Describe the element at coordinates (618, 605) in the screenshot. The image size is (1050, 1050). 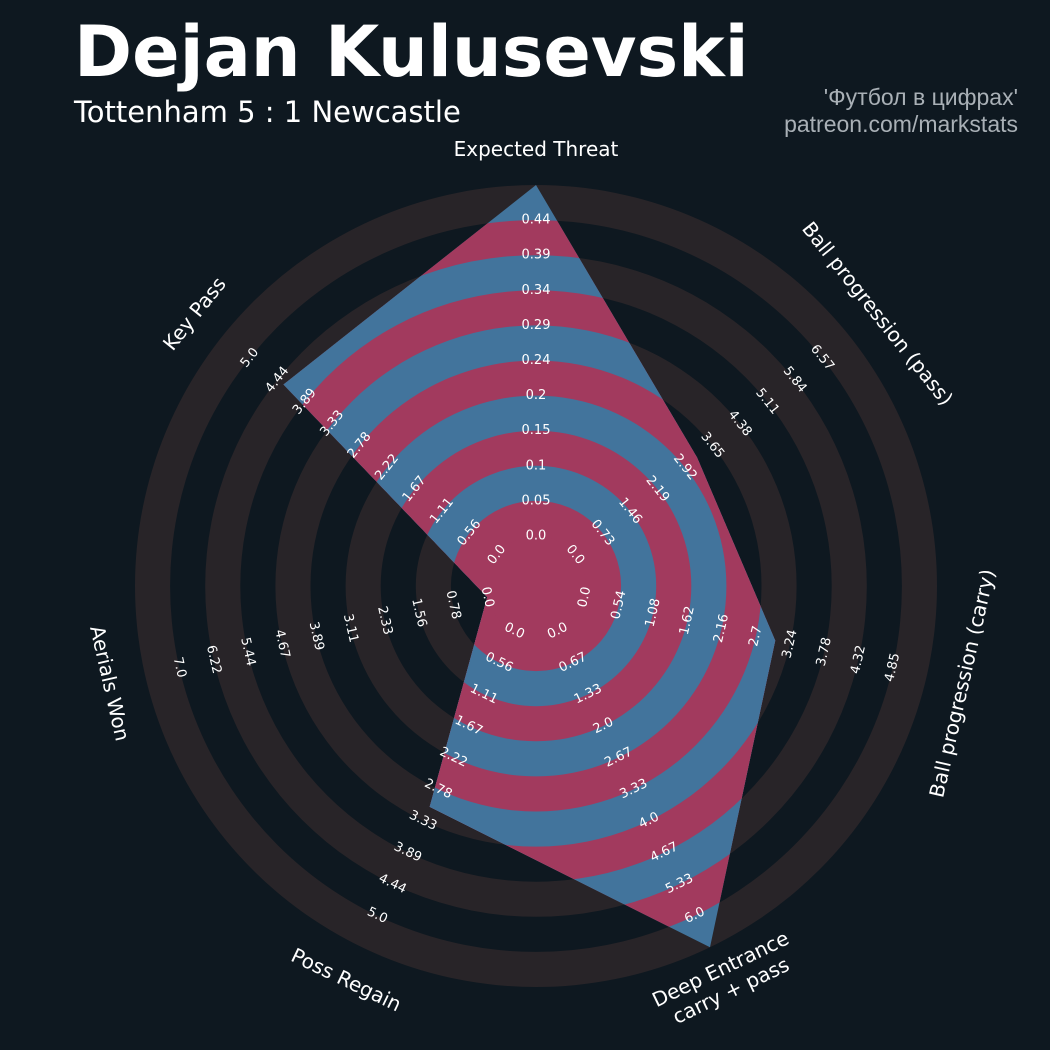
I see `tick-label: 0.54` at that location.